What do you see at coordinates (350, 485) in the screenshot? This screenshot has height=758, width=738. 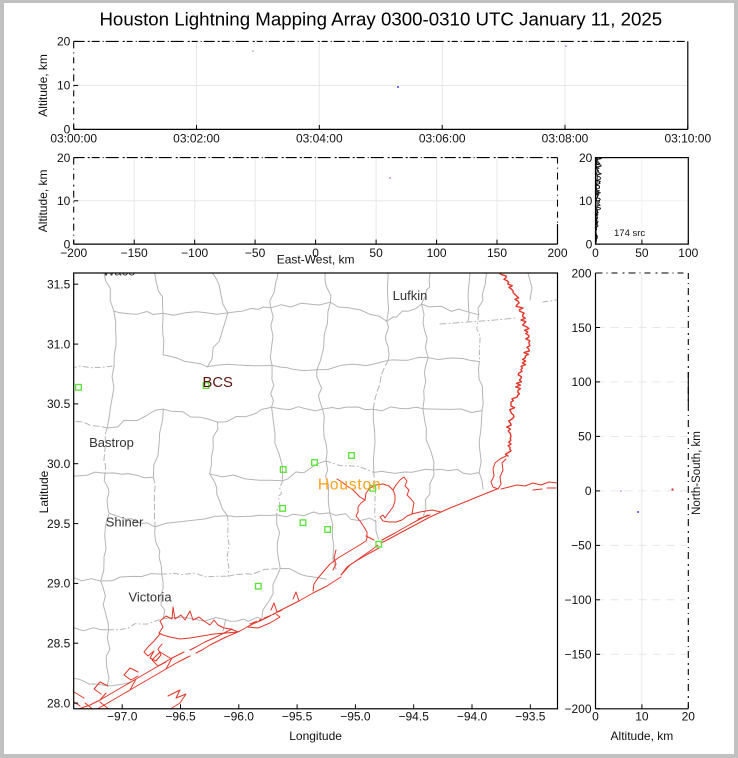 I see `svg-text: Houston` at bounding box center [350, 485].